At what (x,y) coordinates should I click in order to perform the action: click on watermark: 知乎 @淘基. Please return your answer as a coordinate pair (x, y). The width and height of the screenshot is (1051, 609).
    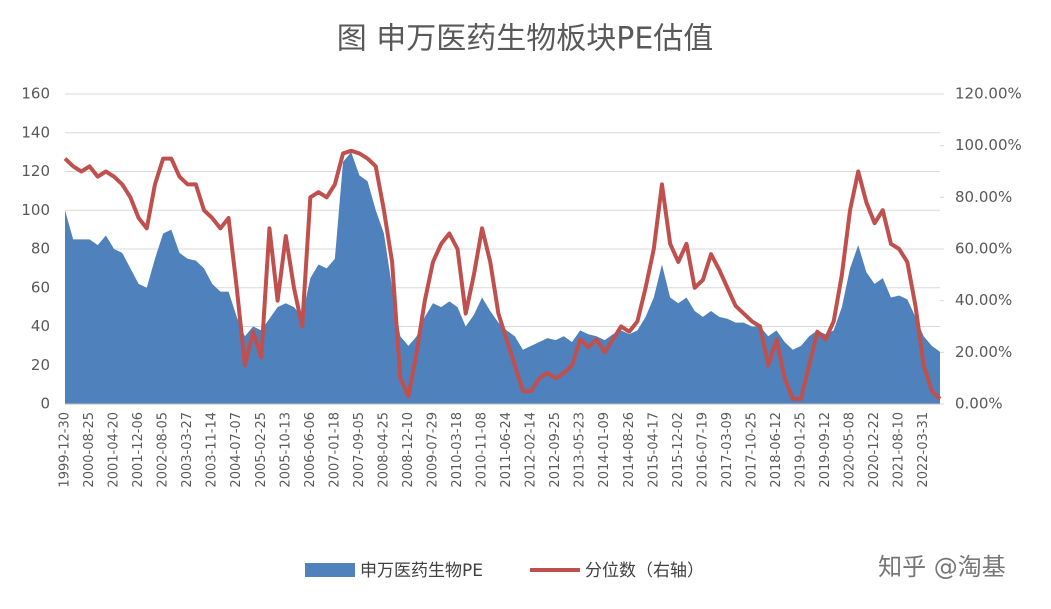
    Looking at the image, I should click on (942, 567).